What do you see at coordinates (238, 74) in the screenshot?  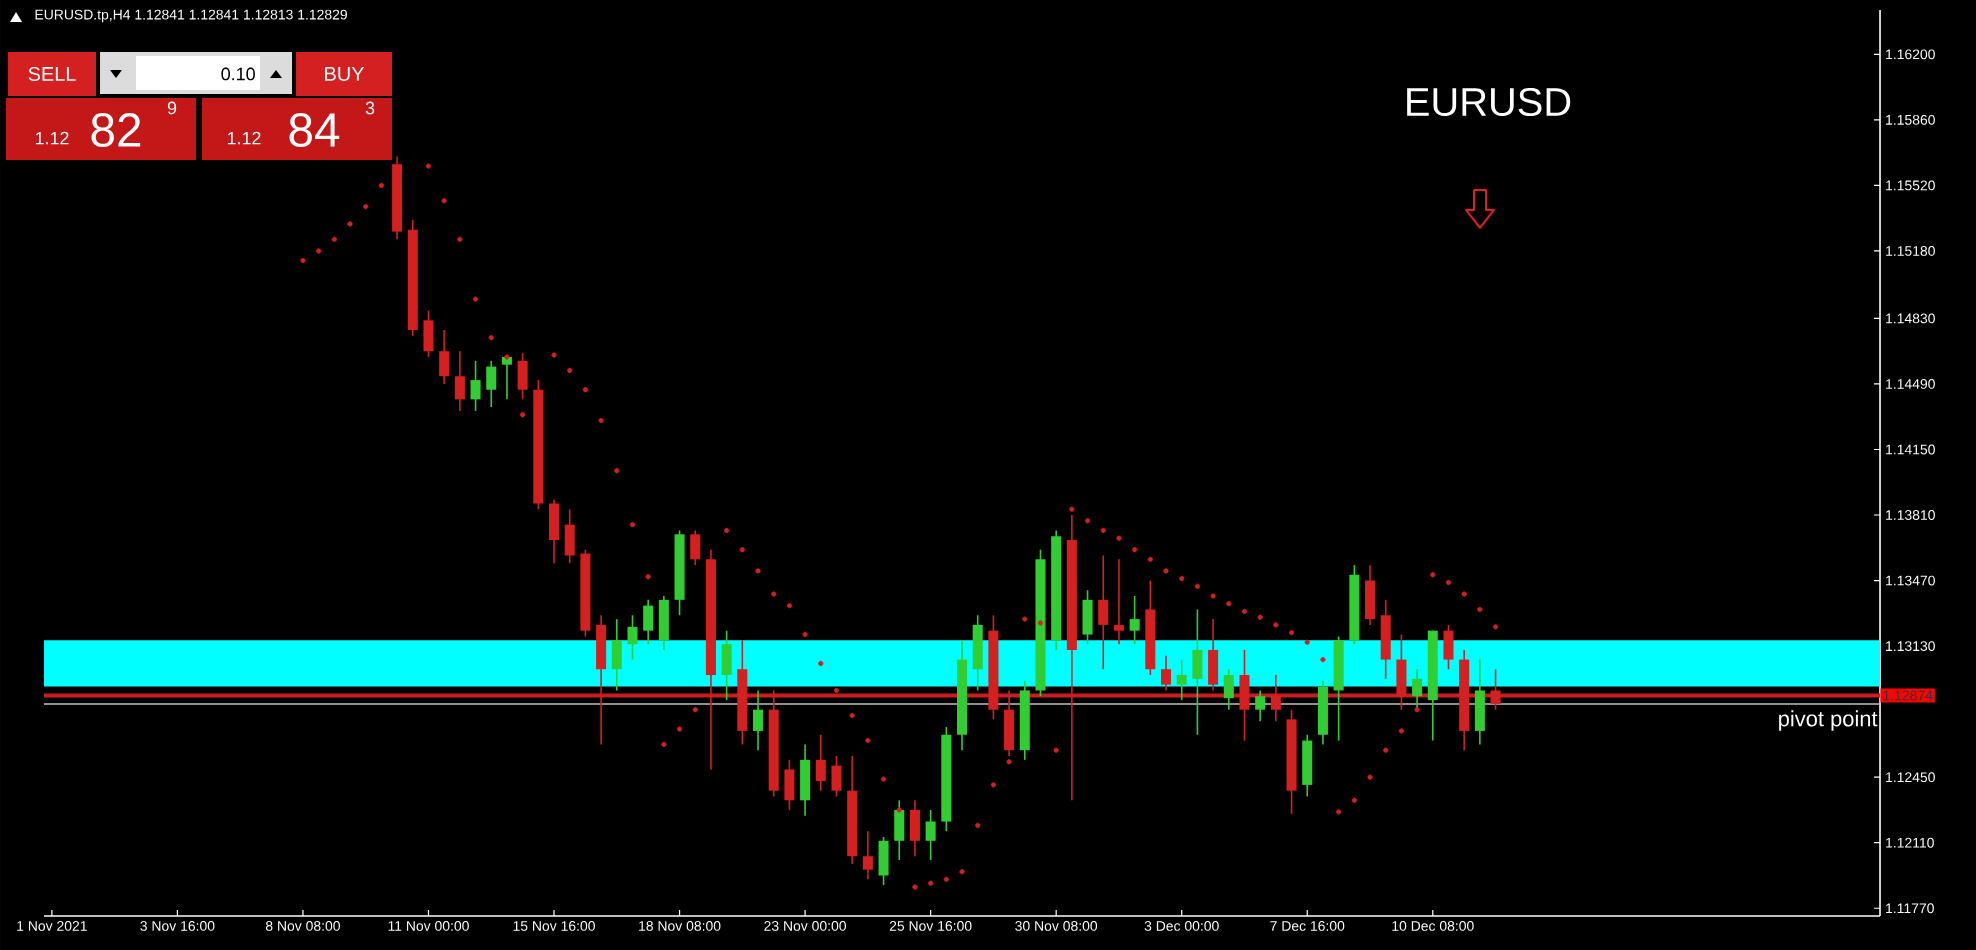 I see `annotation: 0.10` at bounding box center [238, 74].